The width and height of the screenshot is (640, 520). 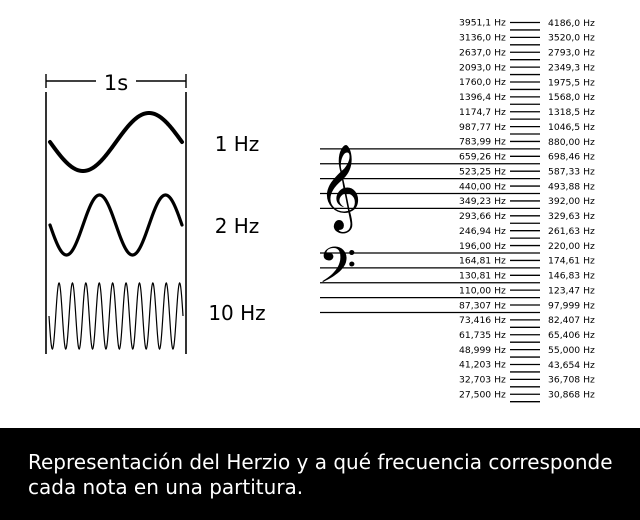 What do you see at coordinates (571, 365) in the screenshot?
I see `frequency-label: 43,654 Hz` at bounding box center [571, 365].